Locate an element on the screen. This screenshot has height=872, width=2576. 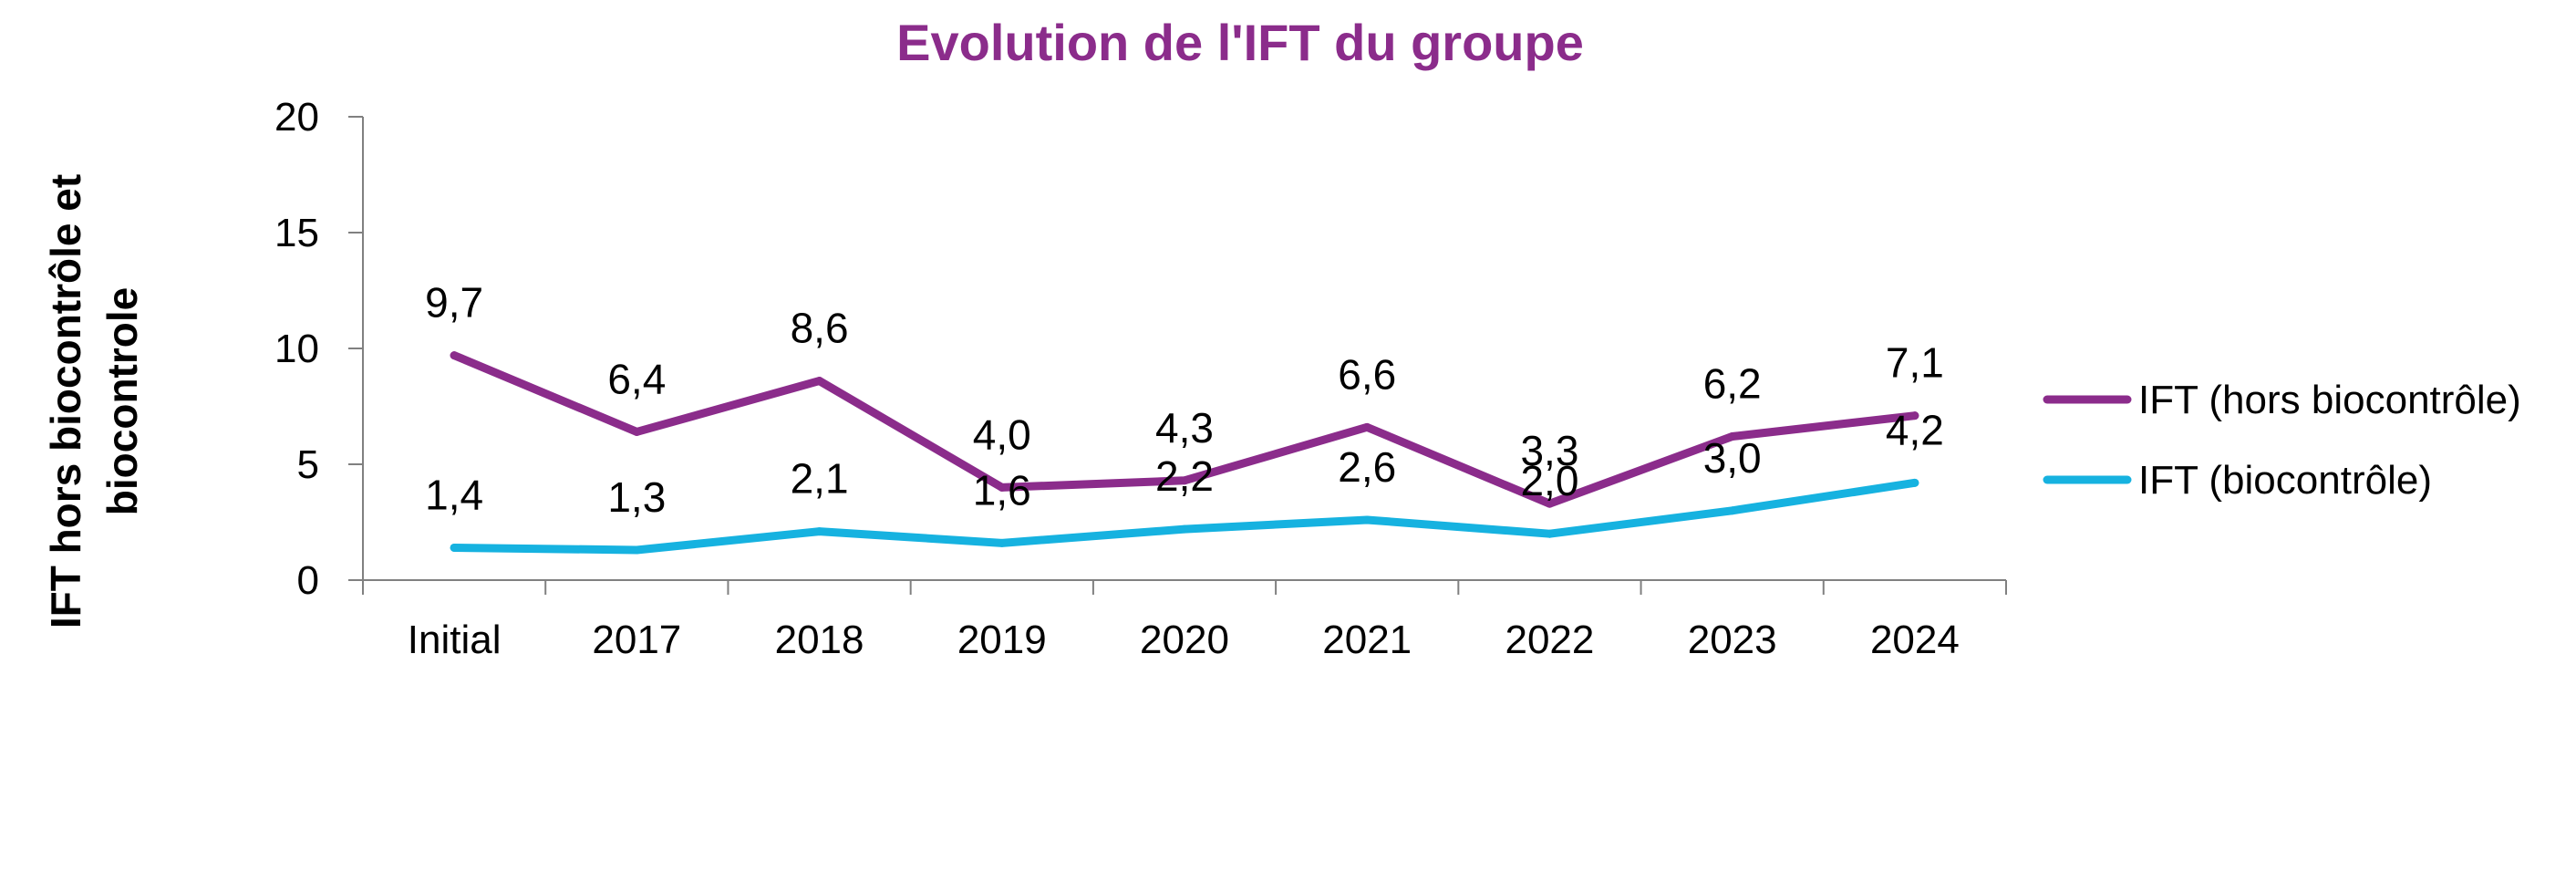
y-tick-label: 0 is located at coordinates (308, 581).